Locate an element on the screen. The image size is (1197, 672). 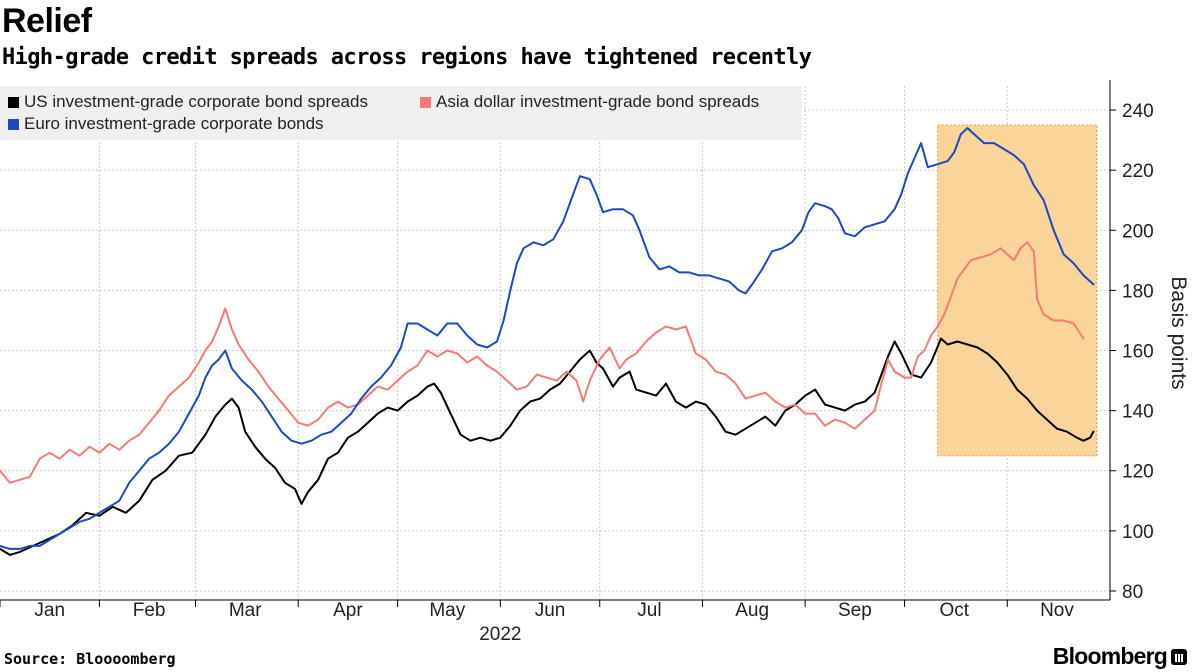
y-tick-label: 220 is located at coordinates (1138, 171).